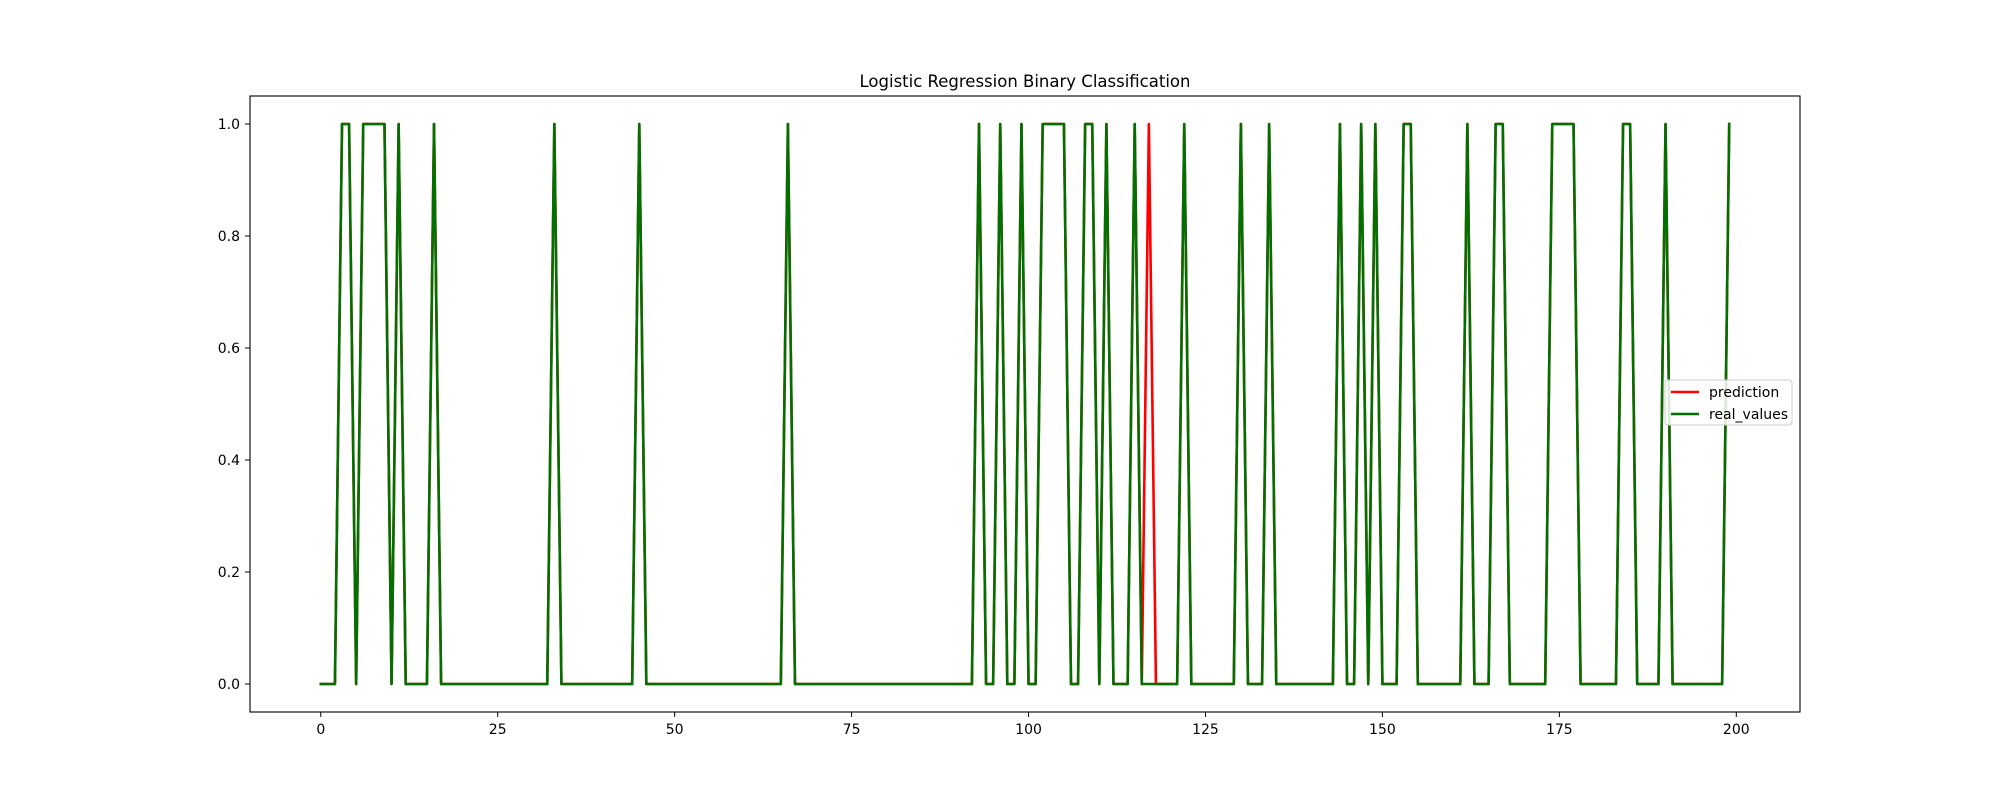 The height and width of the screenshot is (800, 2000). I want to click on y-tick-label: 0.6, so click(229, 349).